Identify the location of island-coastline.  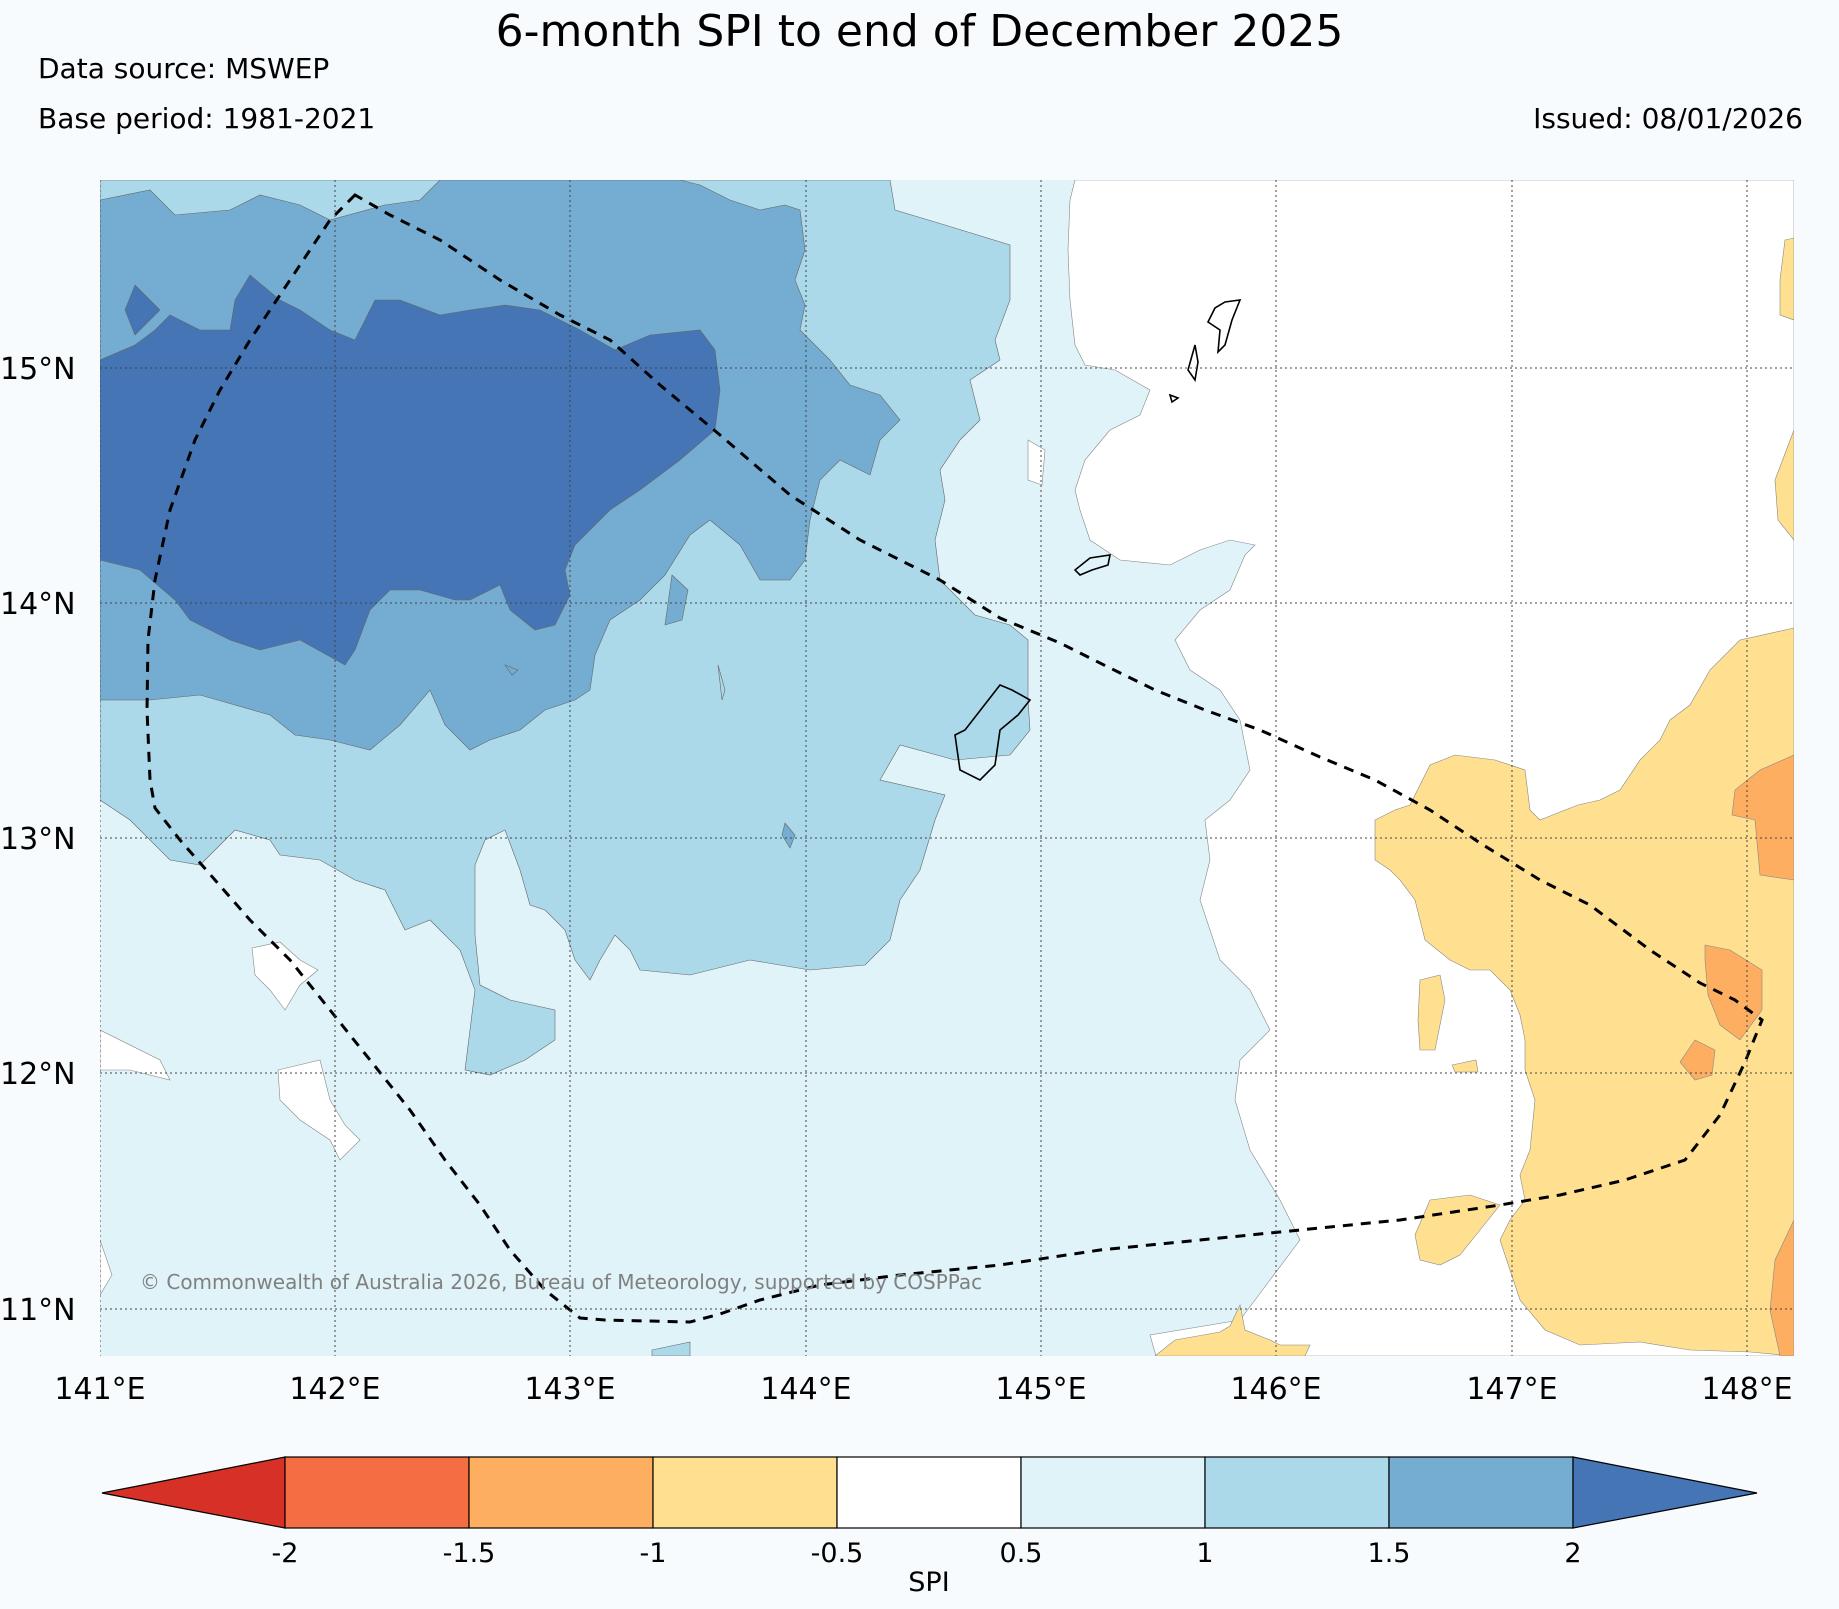
(1224, 327).